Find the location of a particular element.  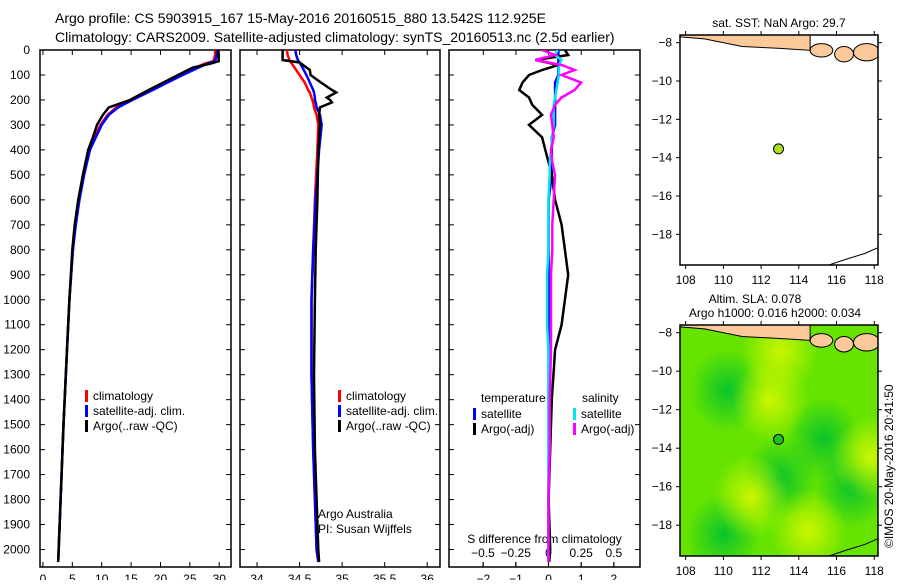

x2-tick-label: −0.25 is located at coordinates (516, 553).